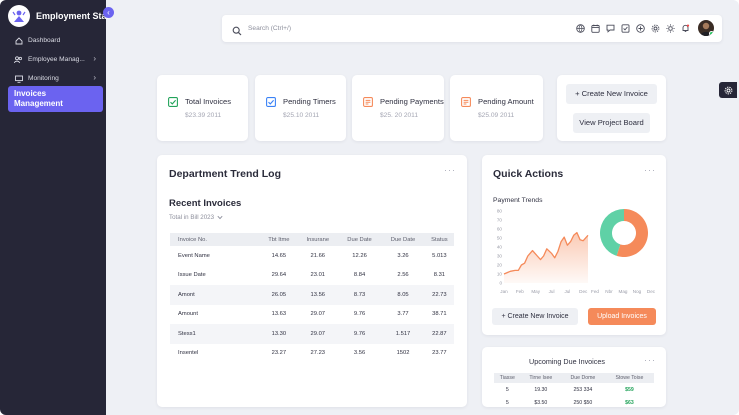 This screenshot has height=415, width=739. I want to click on table-cell: 5, so click(507, 389).